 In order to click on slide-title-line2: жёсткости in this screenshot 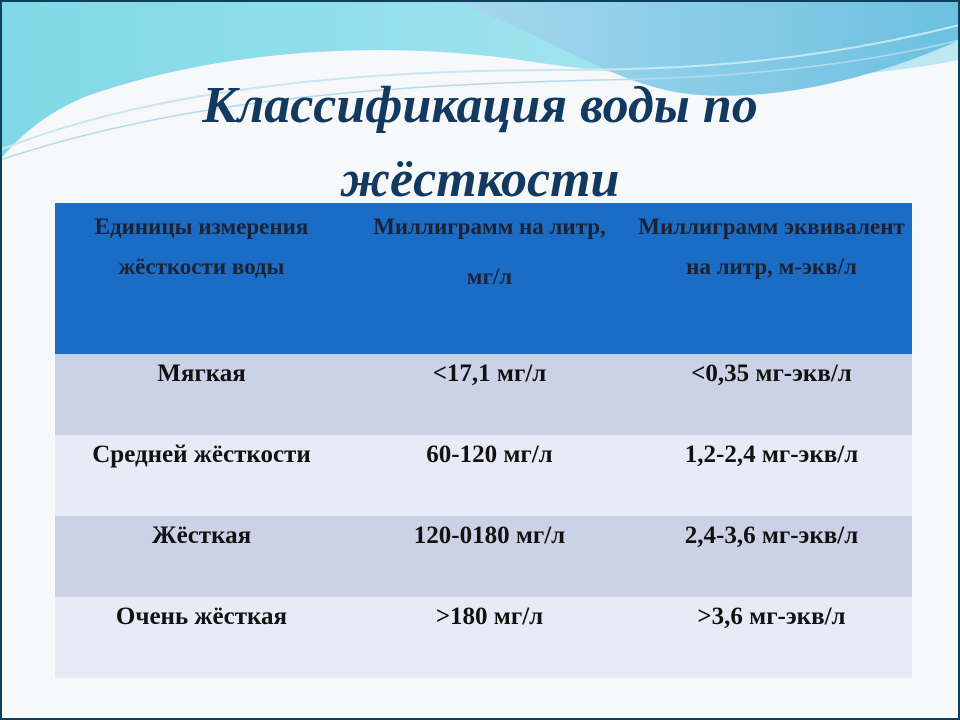, I will do `click(480, 179)`.